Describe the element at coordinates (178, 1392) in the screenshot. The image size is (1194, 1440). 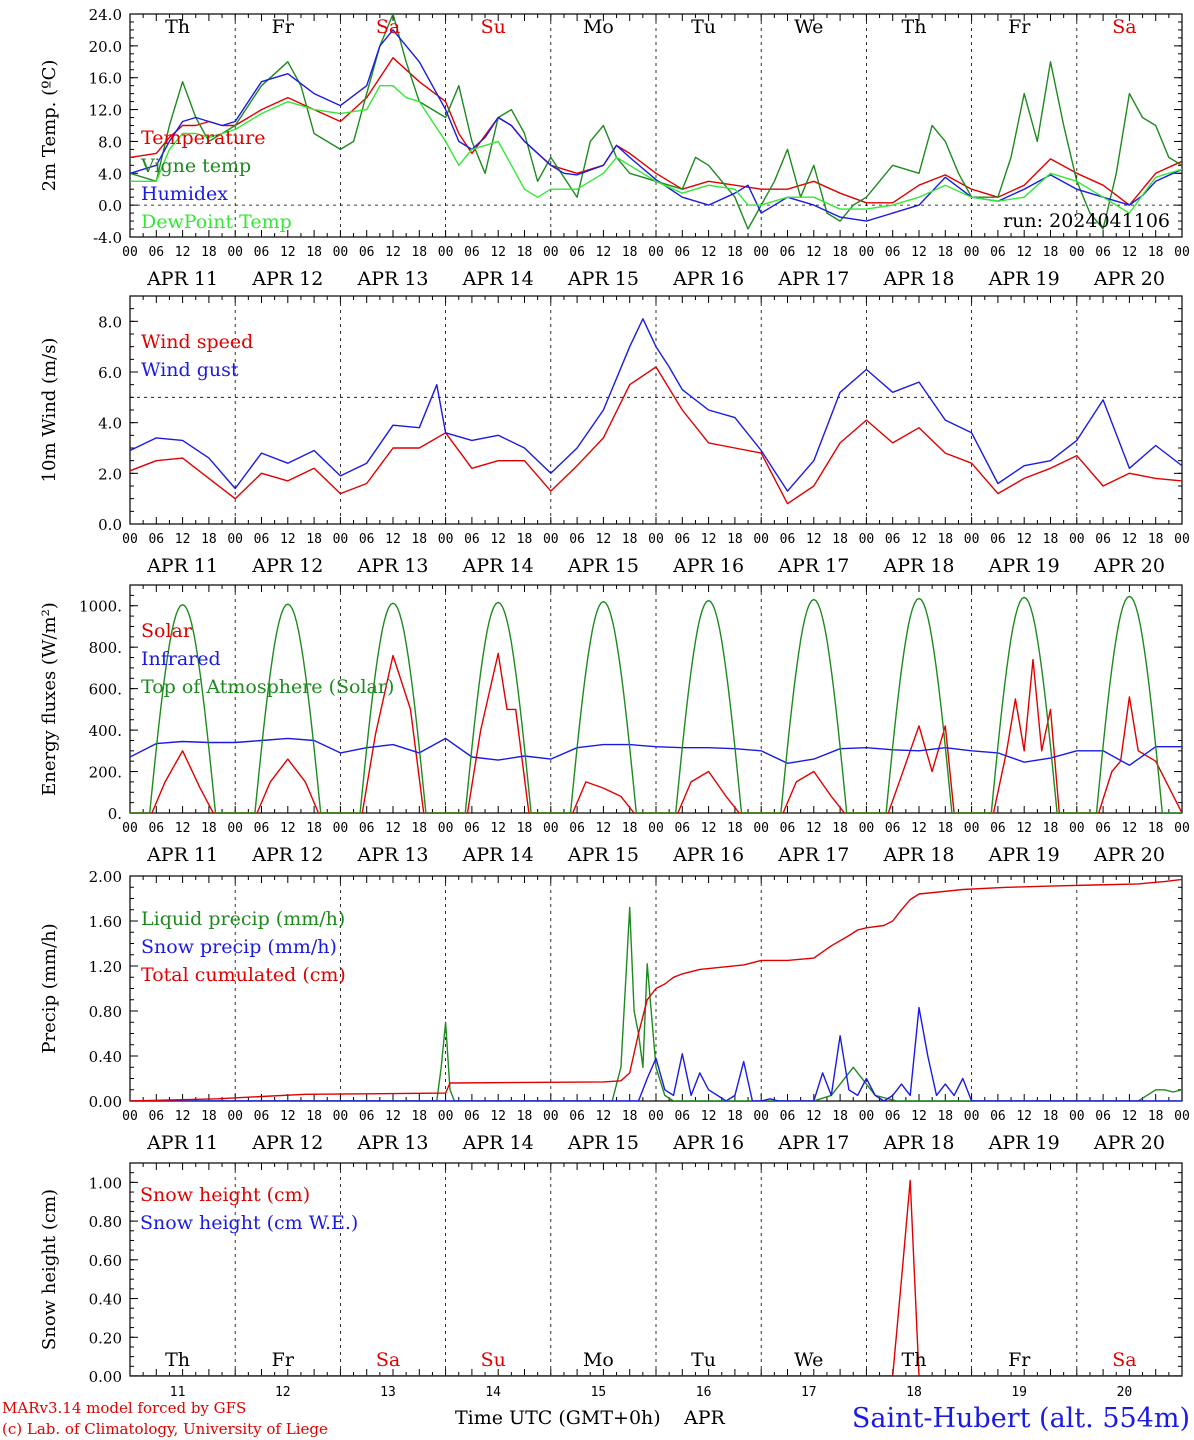
I see `x-day-number: 11` at that location.